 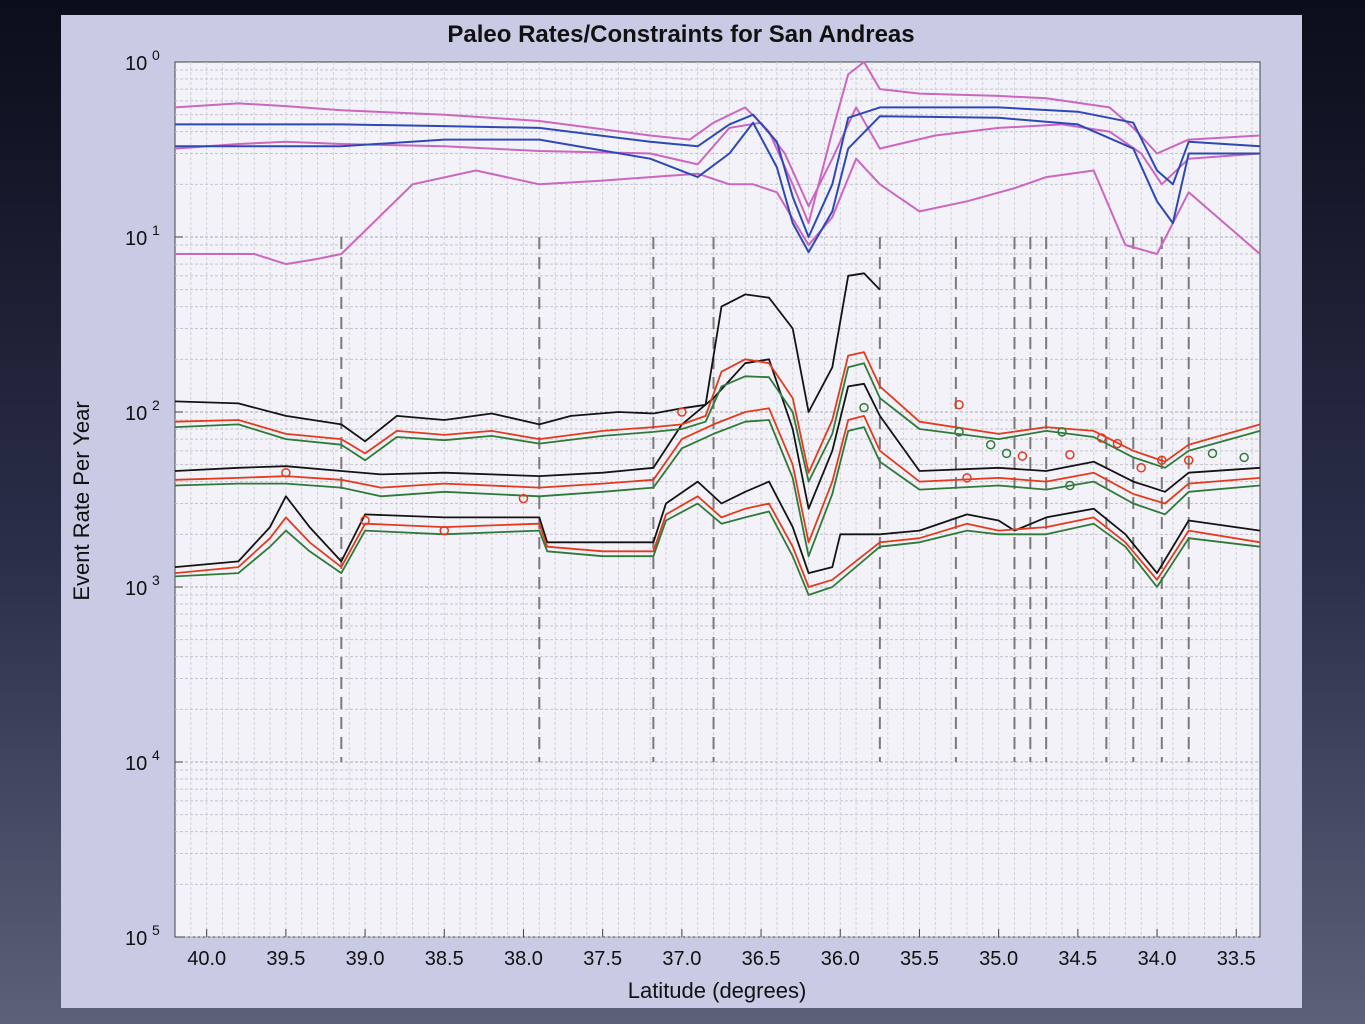 I want to click on x-tick-label: 35.5, so click(x=919, y=959).